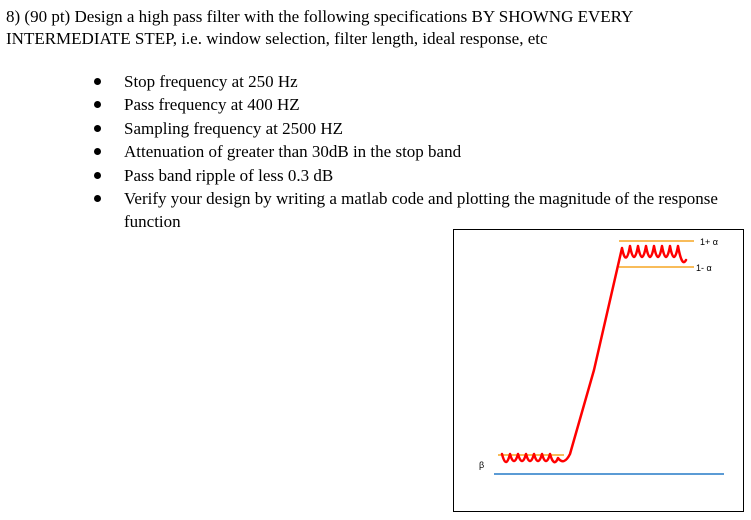 This screenshot has height=520, width=751. Describe the element at coordinates (362, 104) in the screenshot. I see `spec-item: Pass frequency at 400 HZ` at that location.